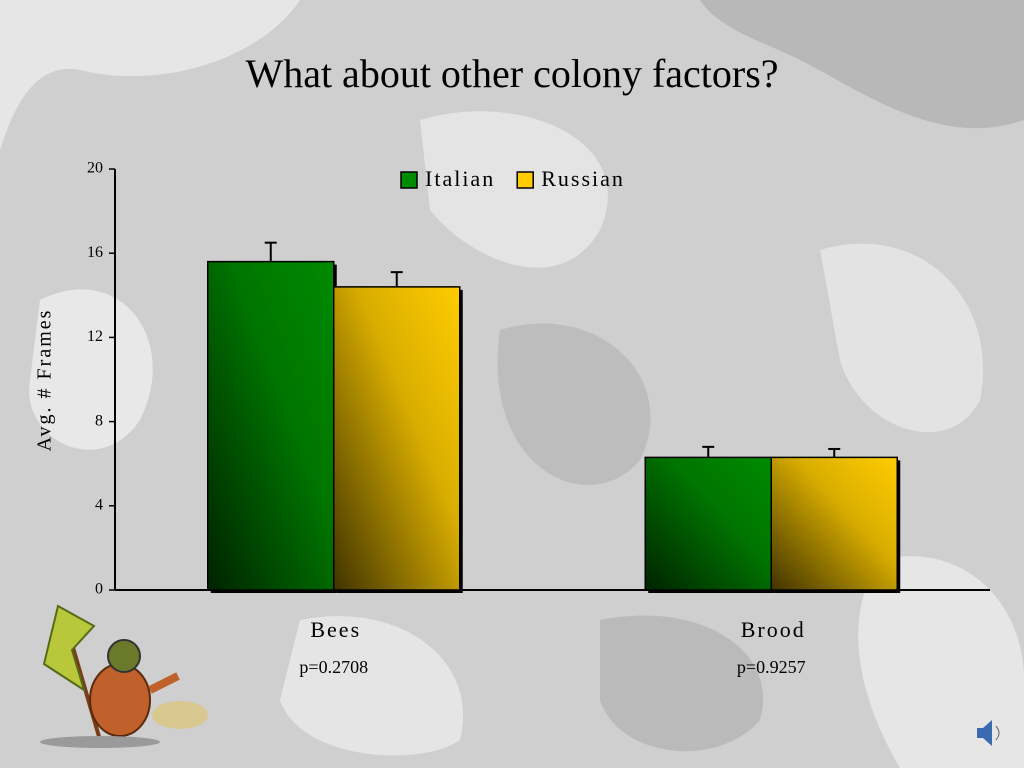 The width and height of the screenshot is (1024, 768). What do you see at coordinates (95, 168) in the screenshot?
I see `y-tick-label: 20` at bounding box center [95, 168].